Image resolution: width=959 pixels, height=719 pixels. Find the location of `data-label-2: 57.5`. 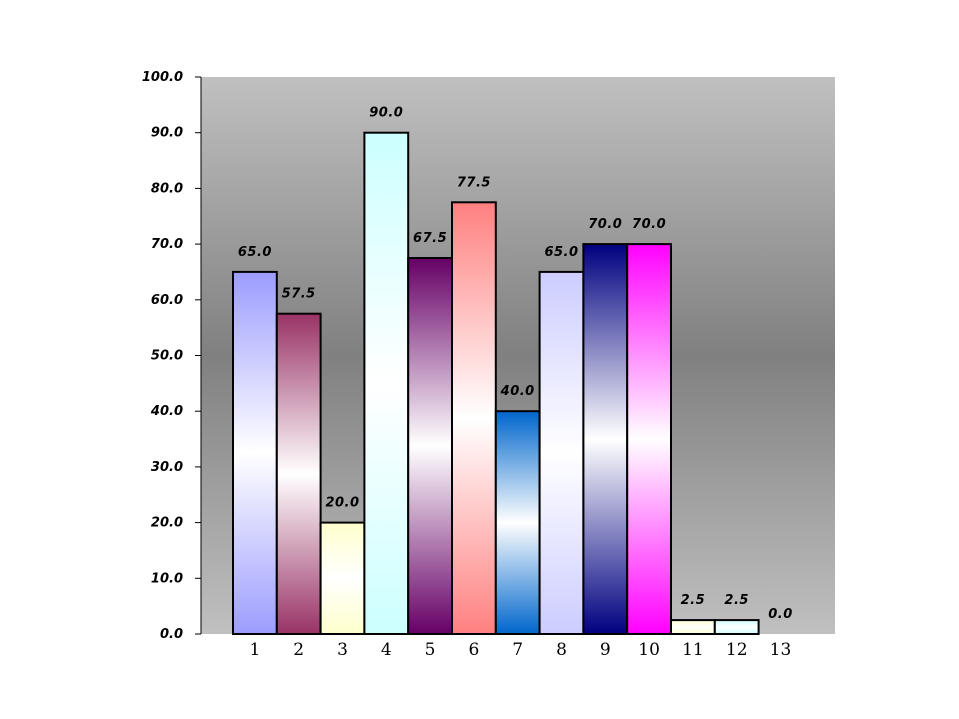

data-label-2: 57.5 is located at coordinates (299, 294).